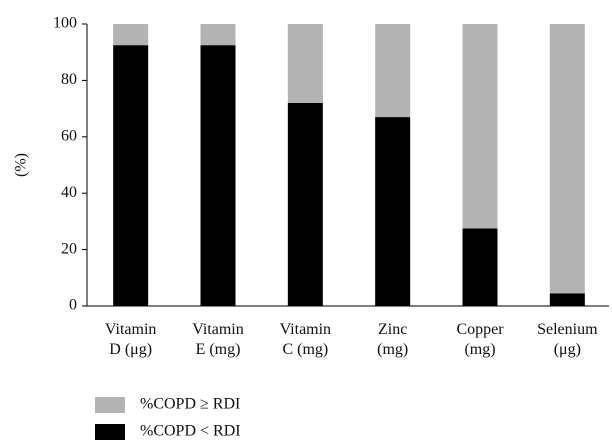 This screenshot has width=612, height=442. I want to click on legend-label: %COPD < RDI, so click(190, 431).